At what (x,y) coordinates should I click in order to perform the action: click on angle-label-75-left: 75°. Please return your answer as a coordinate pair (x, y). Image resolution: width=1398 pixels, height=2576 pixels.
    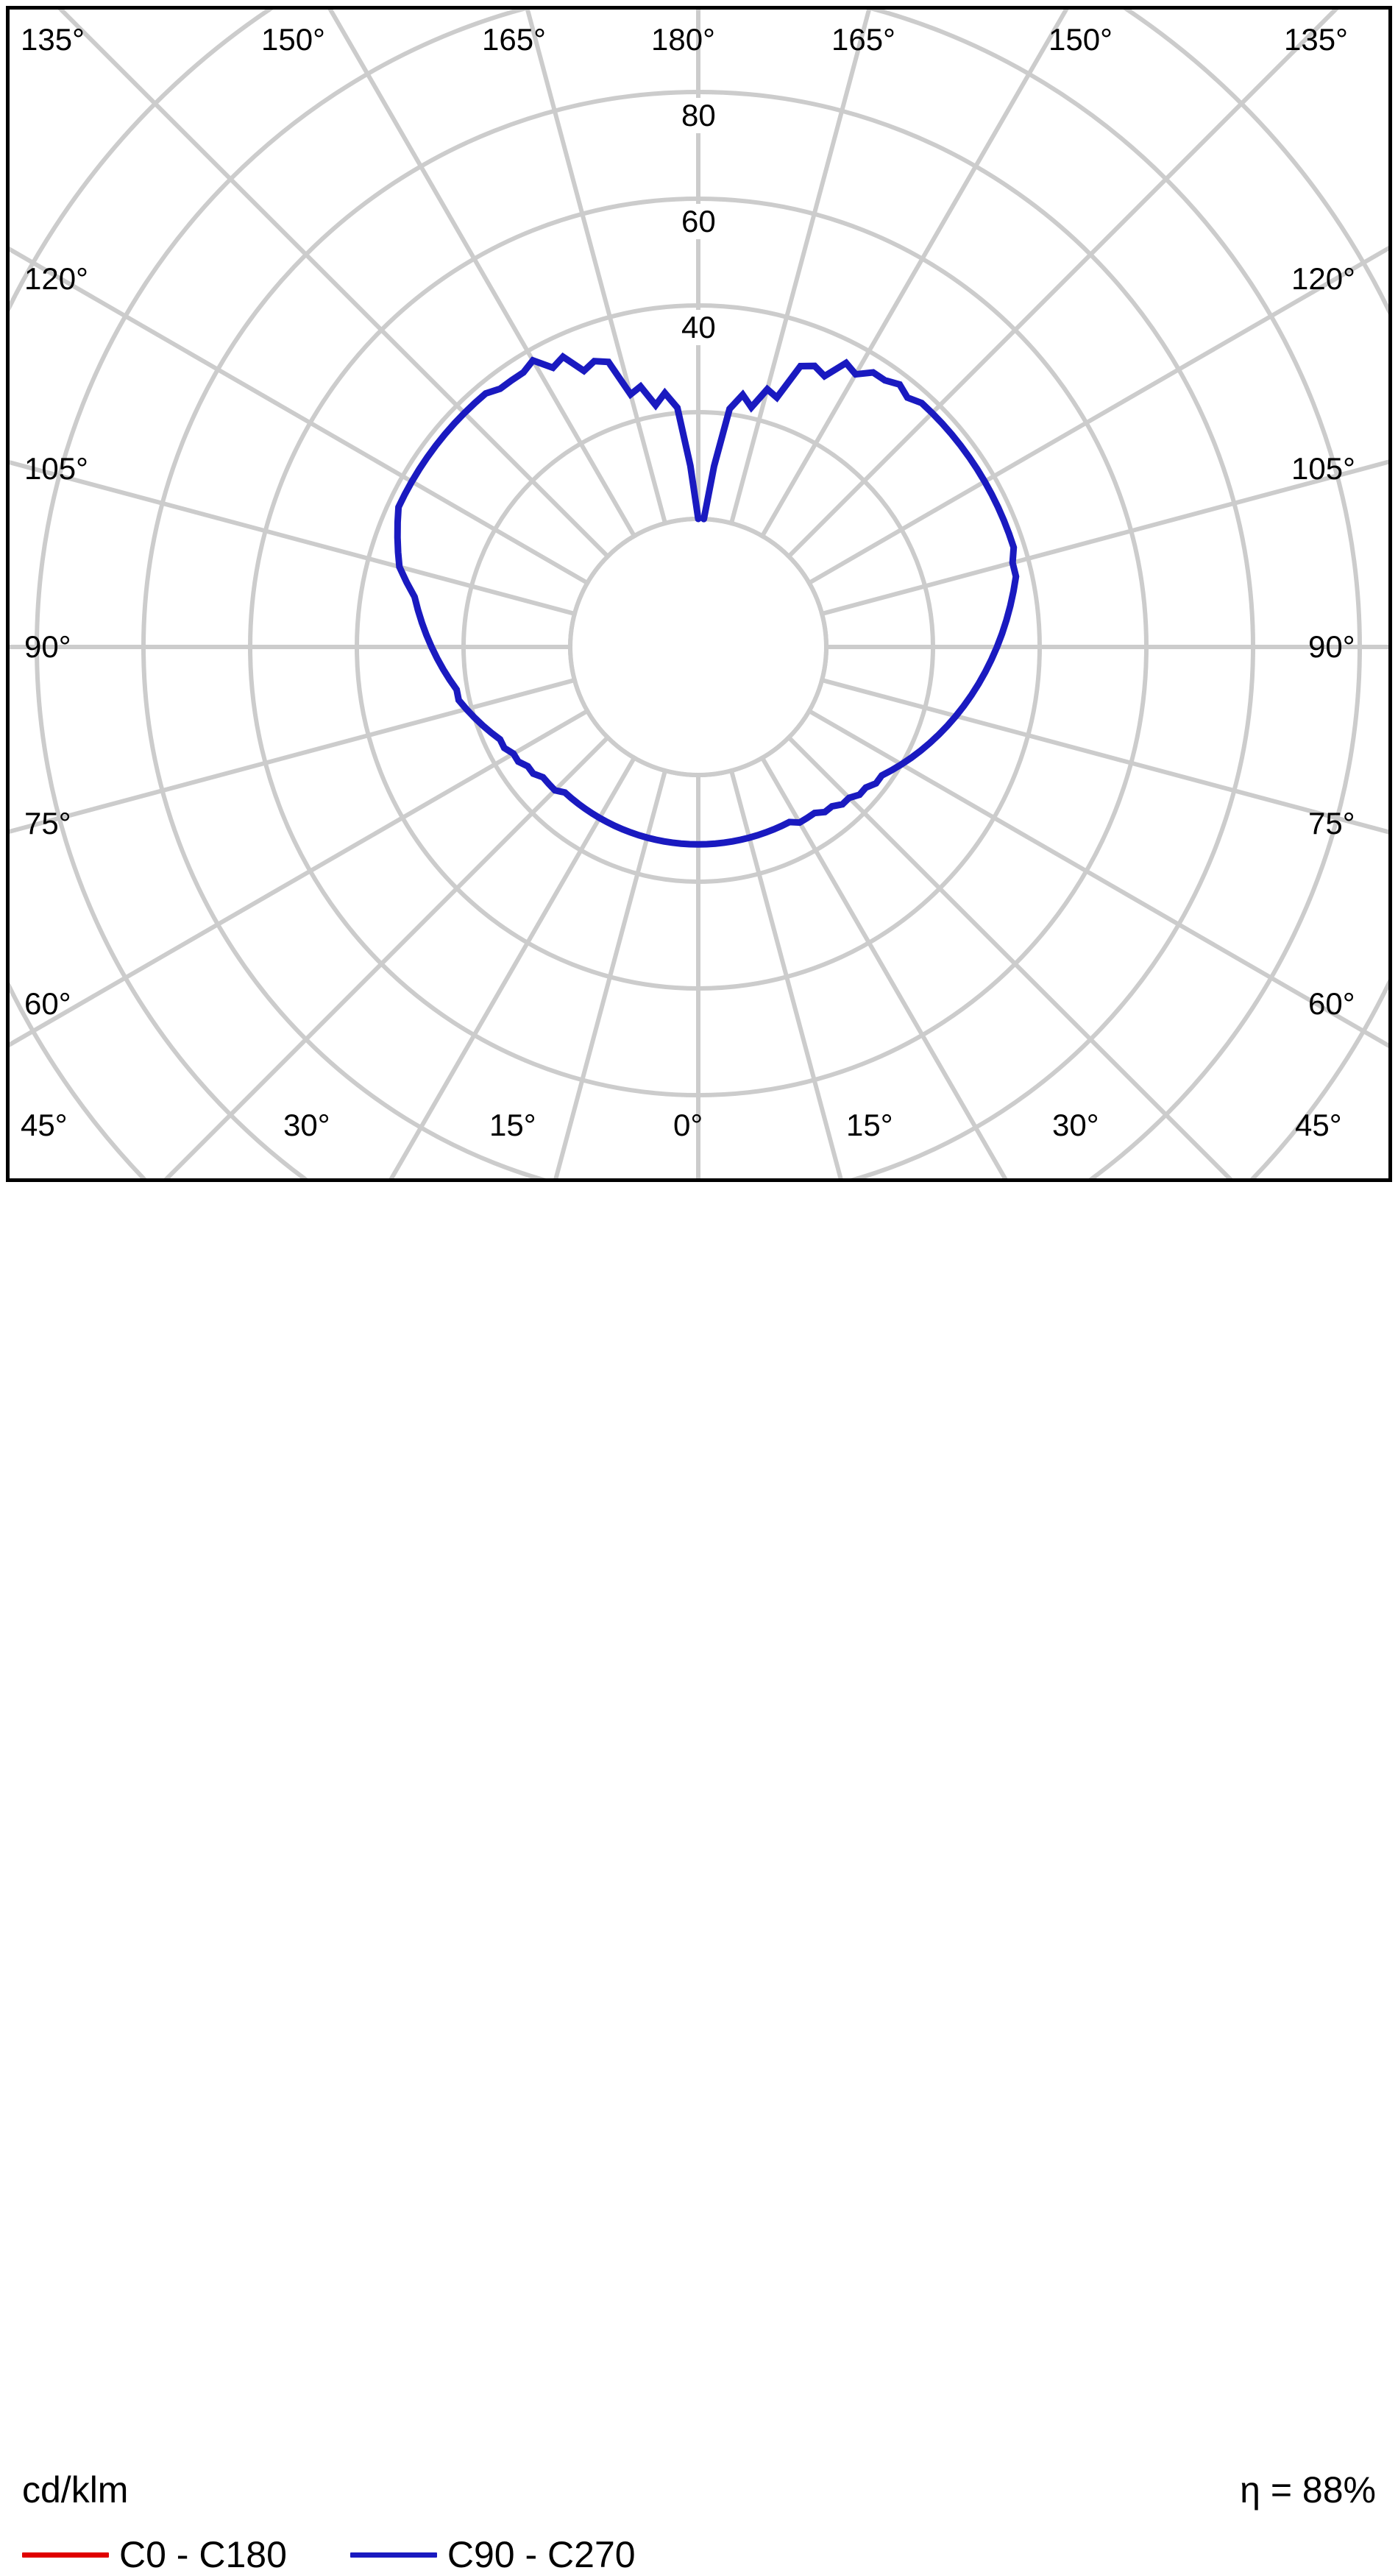
    Looking at the image, I should click on (47, 824).